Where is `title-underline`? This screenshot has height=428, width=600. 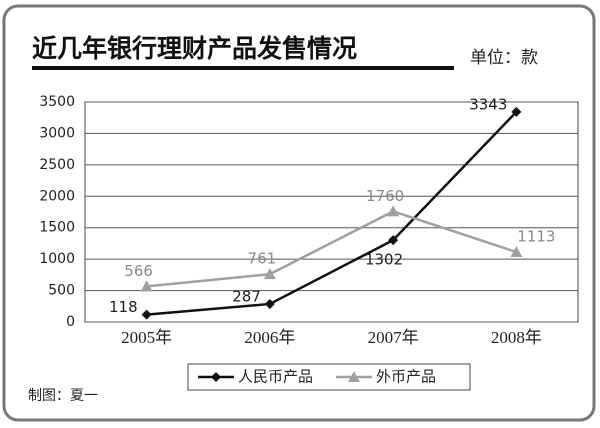
title-underline is located at coordinates (243, 68).